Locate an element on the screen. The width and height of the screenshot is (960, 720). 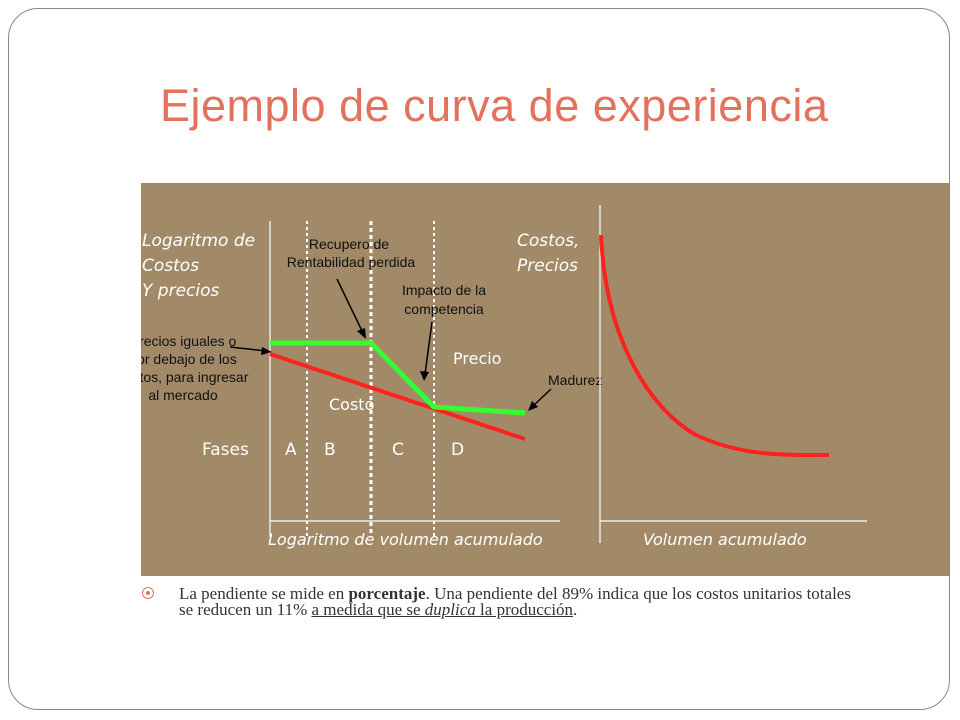
target-bullet-icon is located at coordinates (148, 593).